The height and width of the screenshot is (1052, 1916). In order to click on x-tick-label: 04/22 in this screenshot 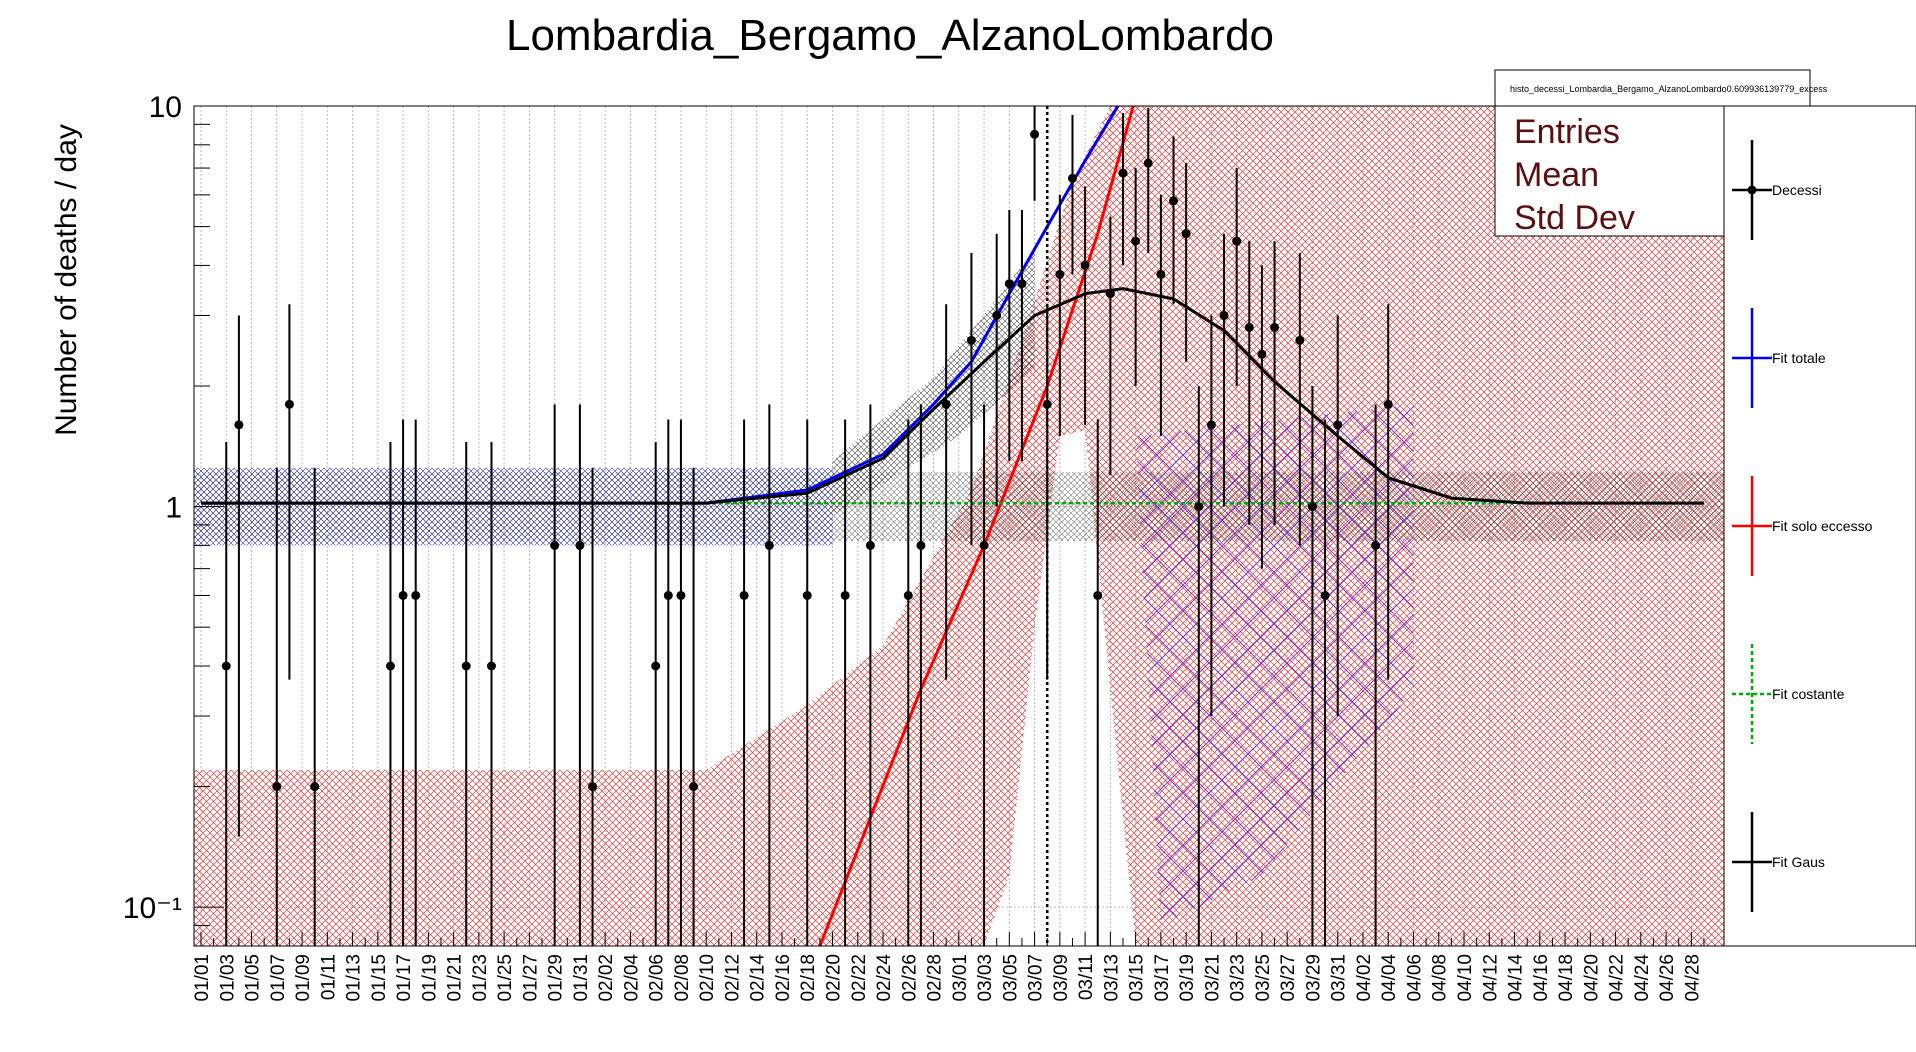, I will do `click(1617, 978)`.